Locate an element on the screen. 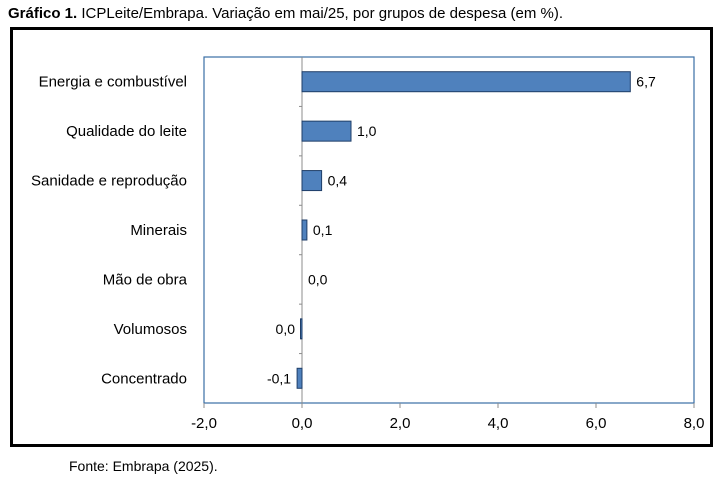  x-tick-label: 2,0 is located at coordinates (400, 423).